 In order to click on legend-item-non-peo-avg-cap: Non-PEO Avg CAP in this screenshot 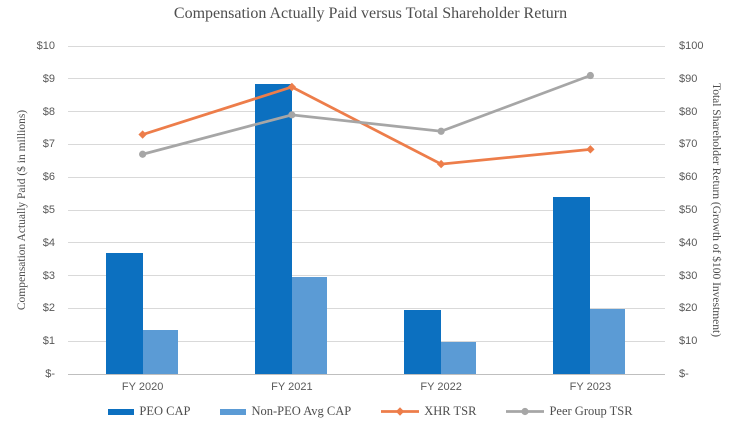, I will do `click(285, 411)`.